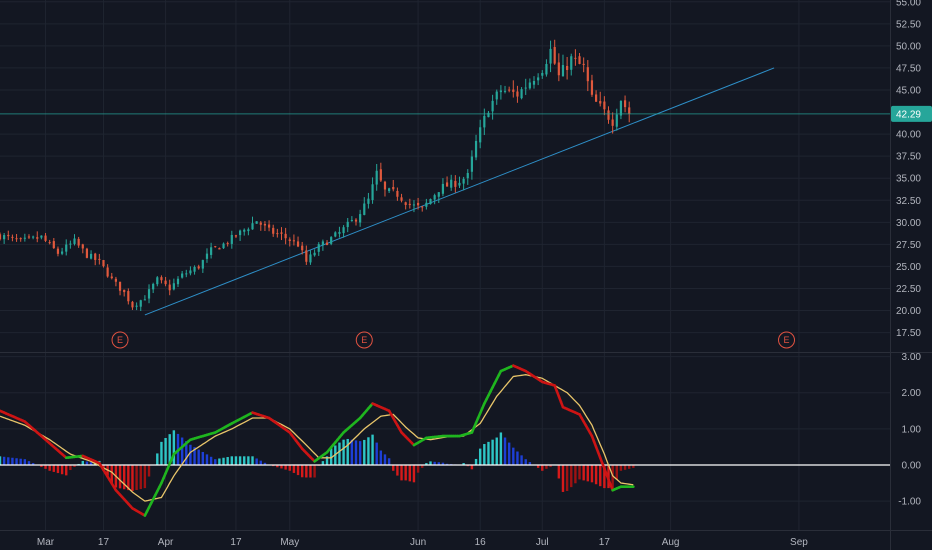 The width and height of the screenshot is (932, 550). What do you see at coordinates (120, 340) in the screenshot?
I see `earnings-marker-label: E` at bounding box center [120, 340].